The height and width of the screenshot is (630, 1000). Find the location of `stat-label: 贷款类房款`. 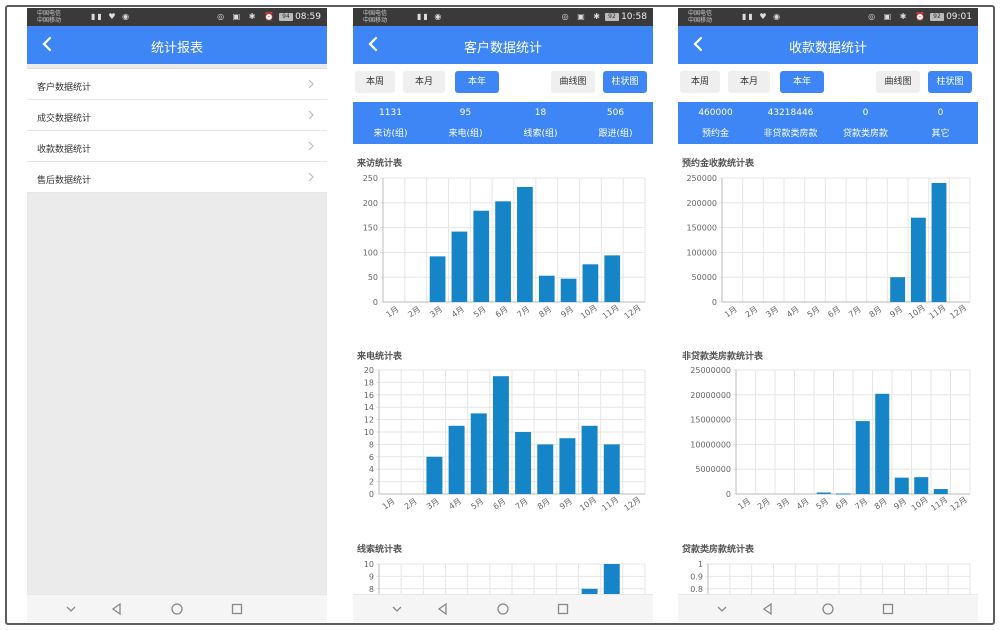

stat-label: 贷款类房款 is located at coordinates (865, 134).